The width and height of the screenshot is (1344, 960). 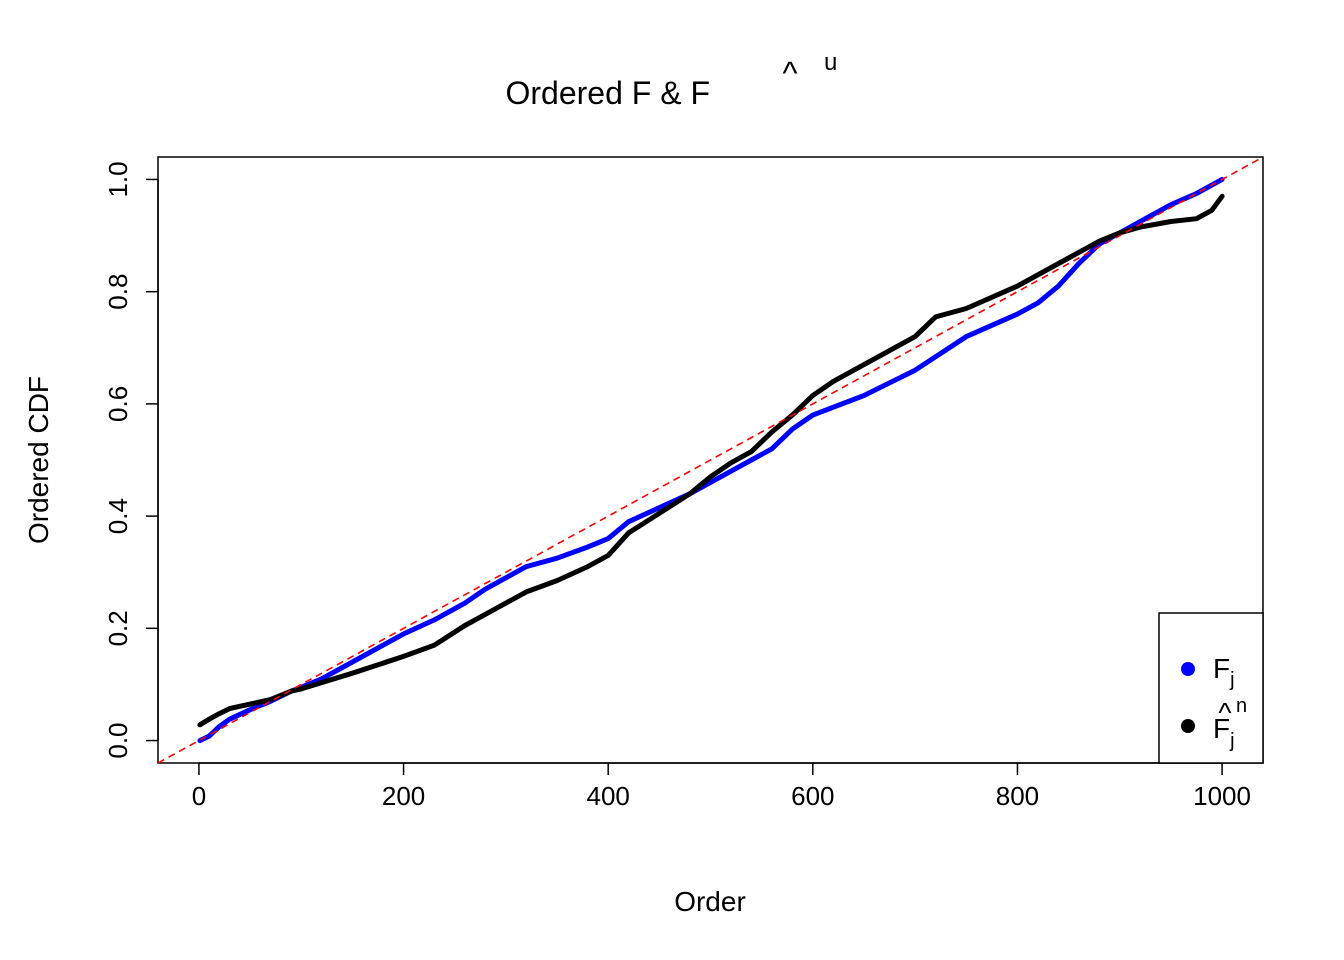 I want to click on y-tick-label: 1.0, so click(x=118, y=179).